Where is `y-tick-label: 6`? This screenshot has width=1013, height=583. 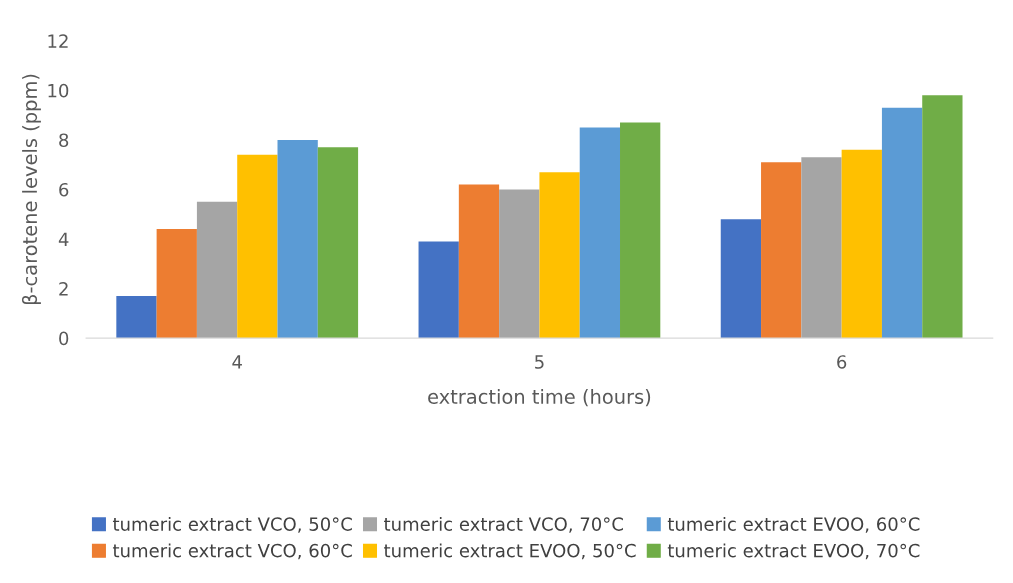 y-tick-label: 6 is located at coordinates (64, 189).